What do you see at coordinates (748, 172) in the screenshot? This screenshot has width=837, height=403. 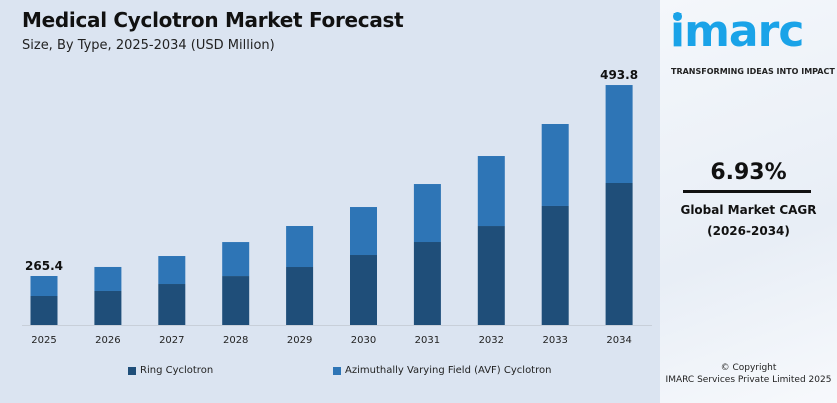 I see `cagr-value: 6.93%` at bounding box center [748, 172].